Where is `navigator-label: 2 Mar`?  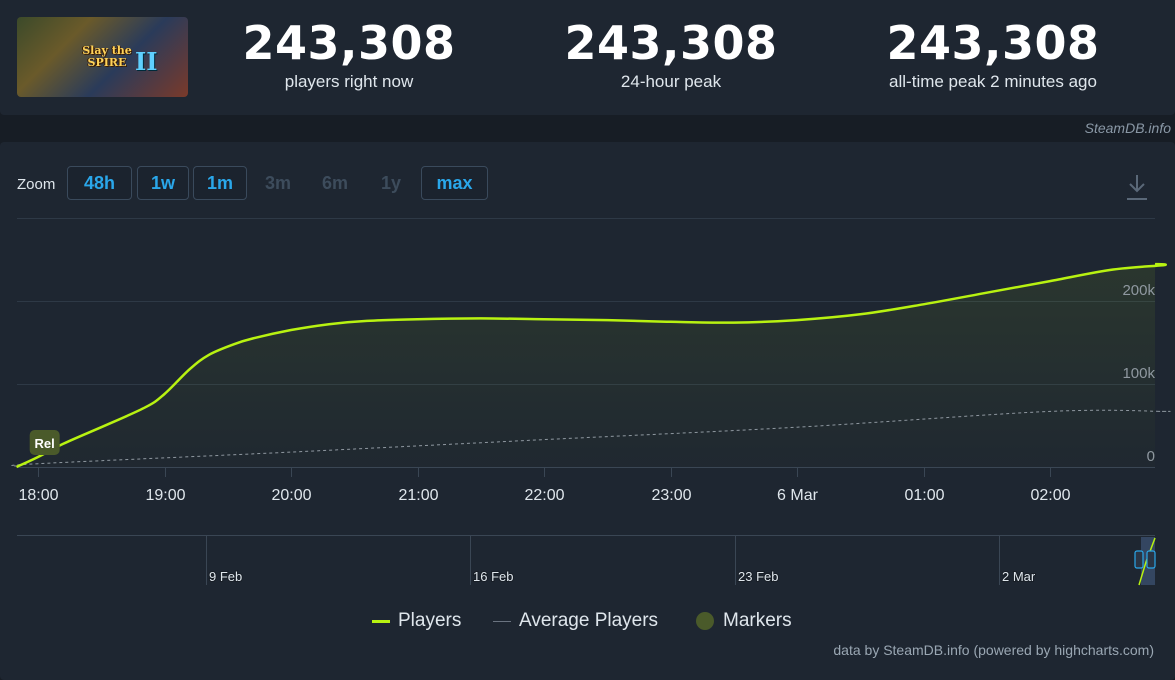
navigator-label: 2 Mar is located at coordinates (1019, 576).